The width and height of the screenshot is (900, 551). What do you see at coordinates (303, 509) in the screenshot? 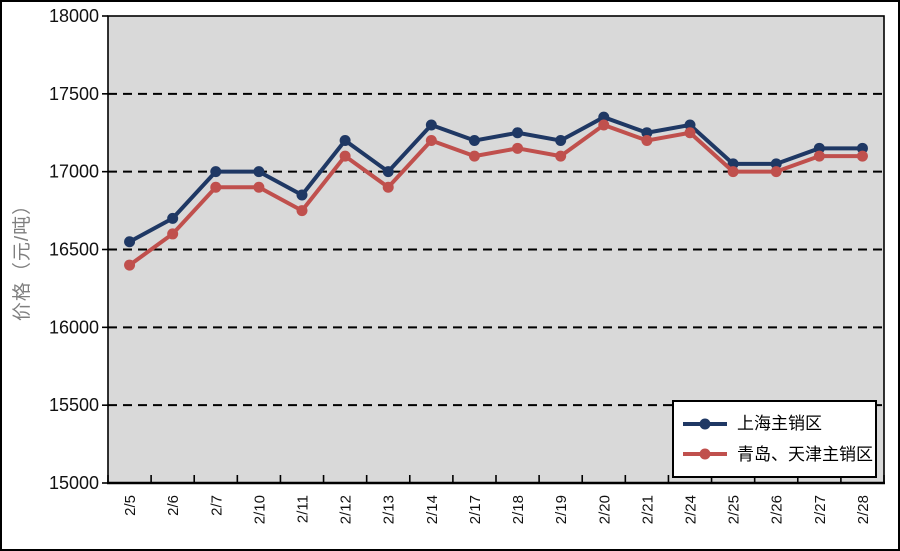
I see `x-axis-tick-label: 2/11` at bounding box center [303, 509].